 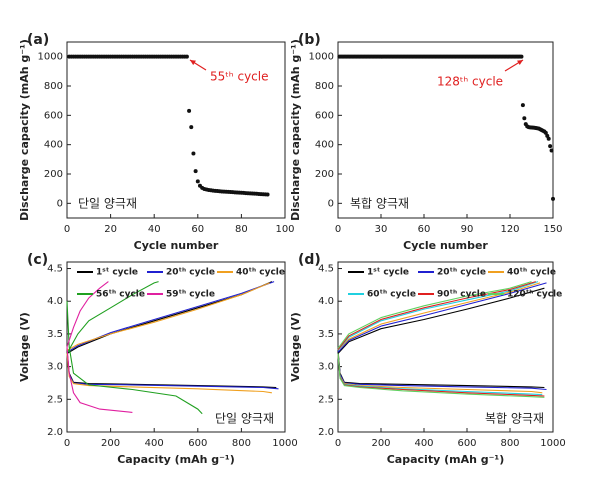 What do you see at coordinates (509, 229) in the screenshot?
I see `x-tick-label: 120` at bounding box center [509, 229].